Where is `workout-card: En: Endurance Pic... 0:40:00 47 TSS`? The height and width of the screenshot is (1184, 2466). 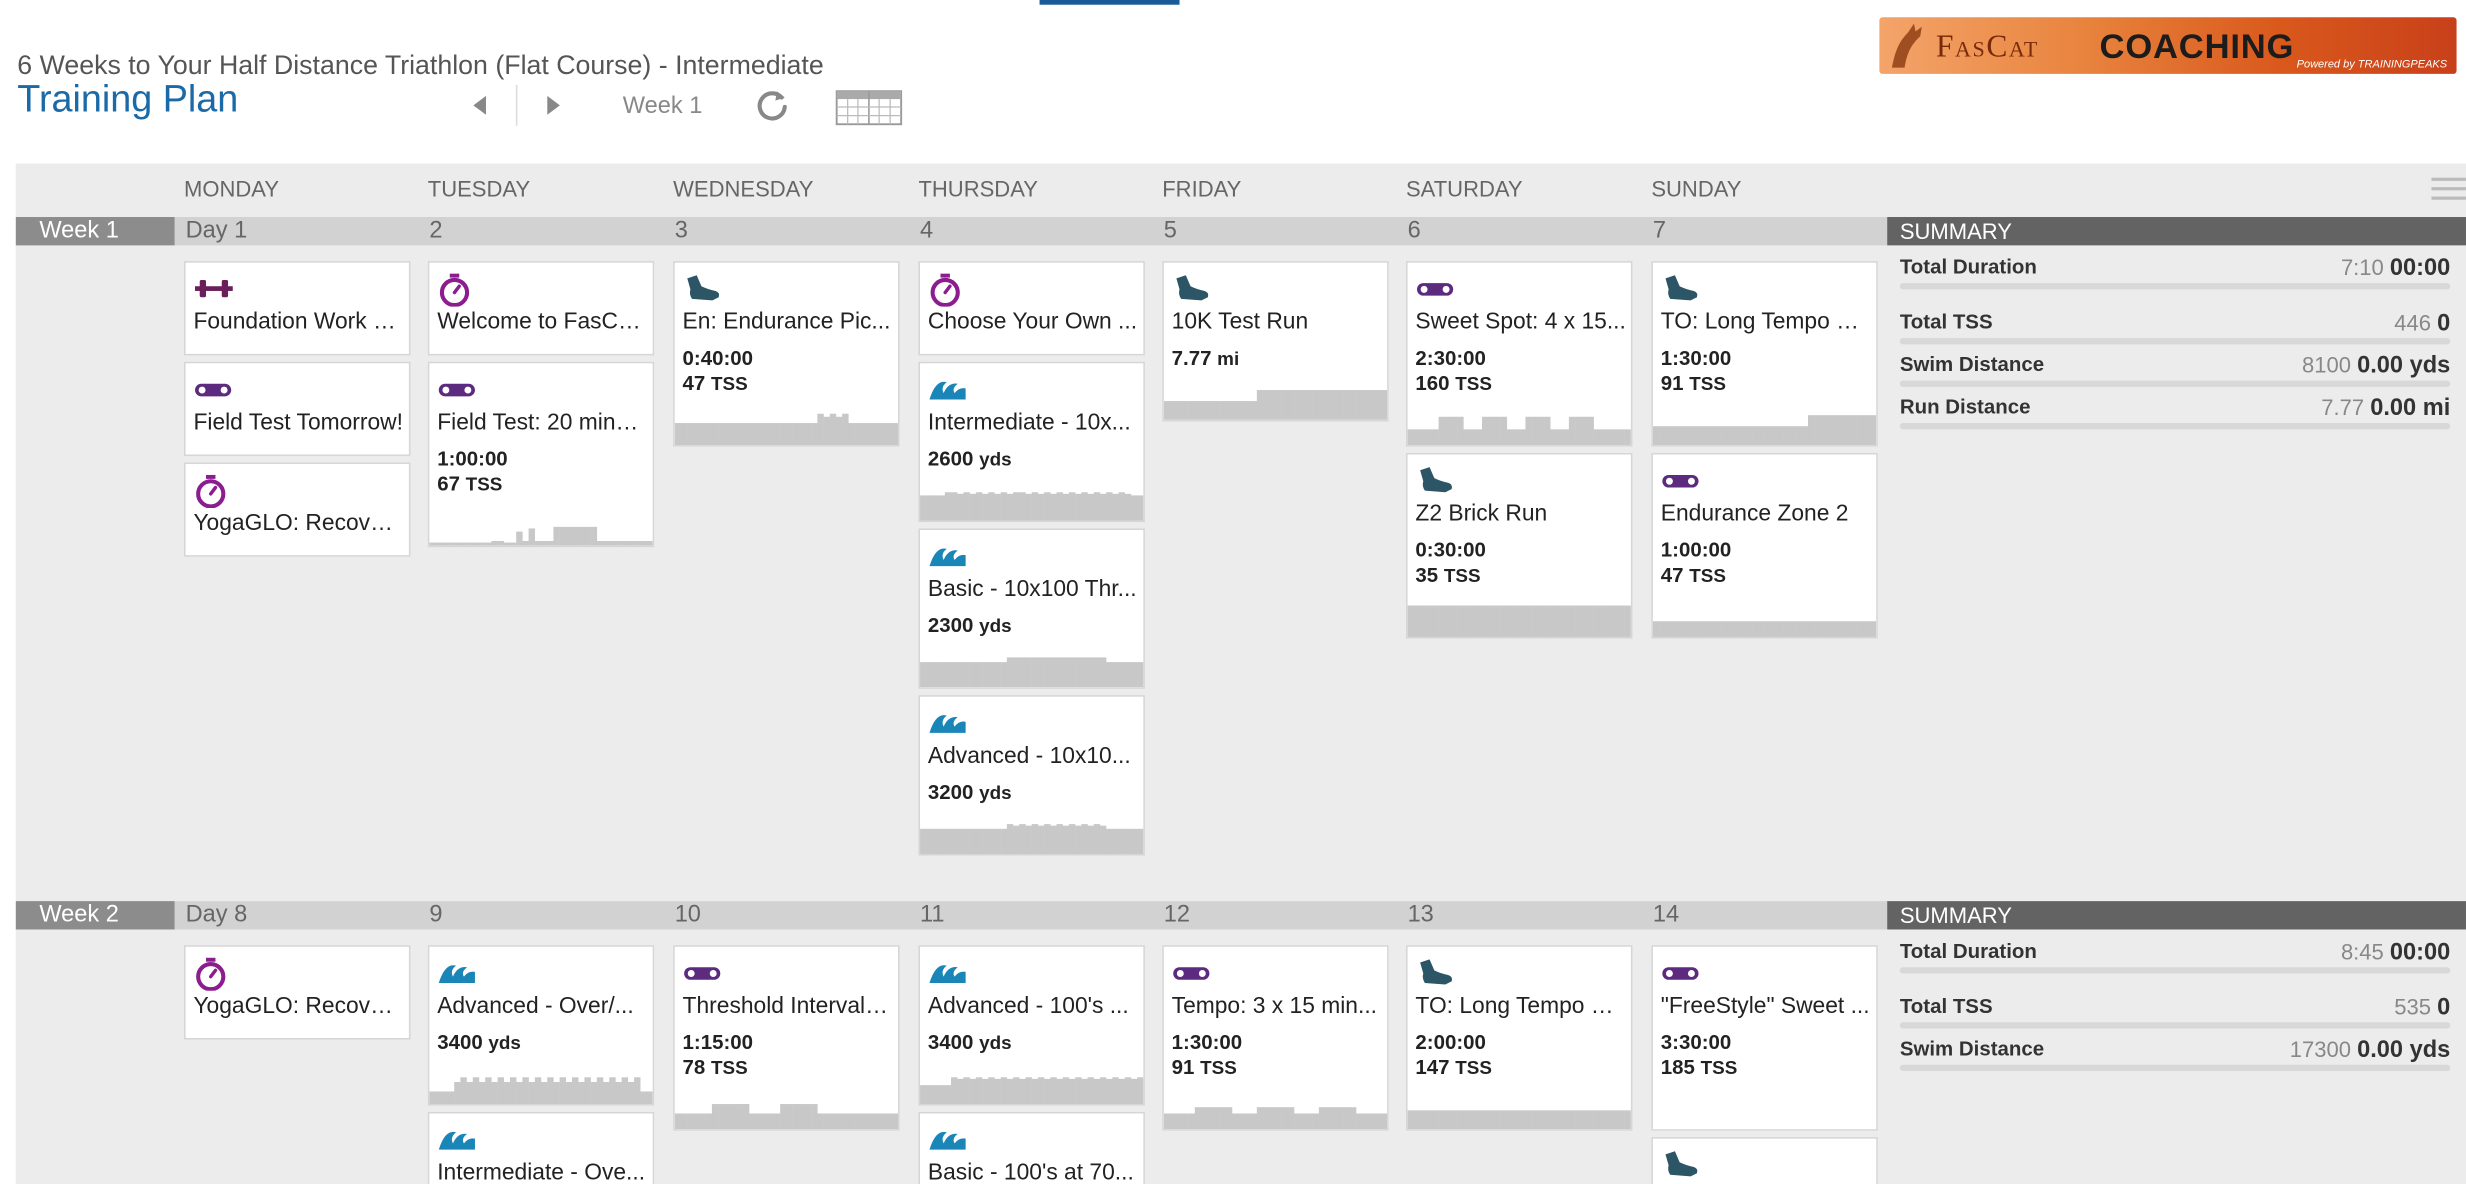
workout-card: En: Endurance Pic... 0:40:00 47 TSS is located at coordinates (786, 354).